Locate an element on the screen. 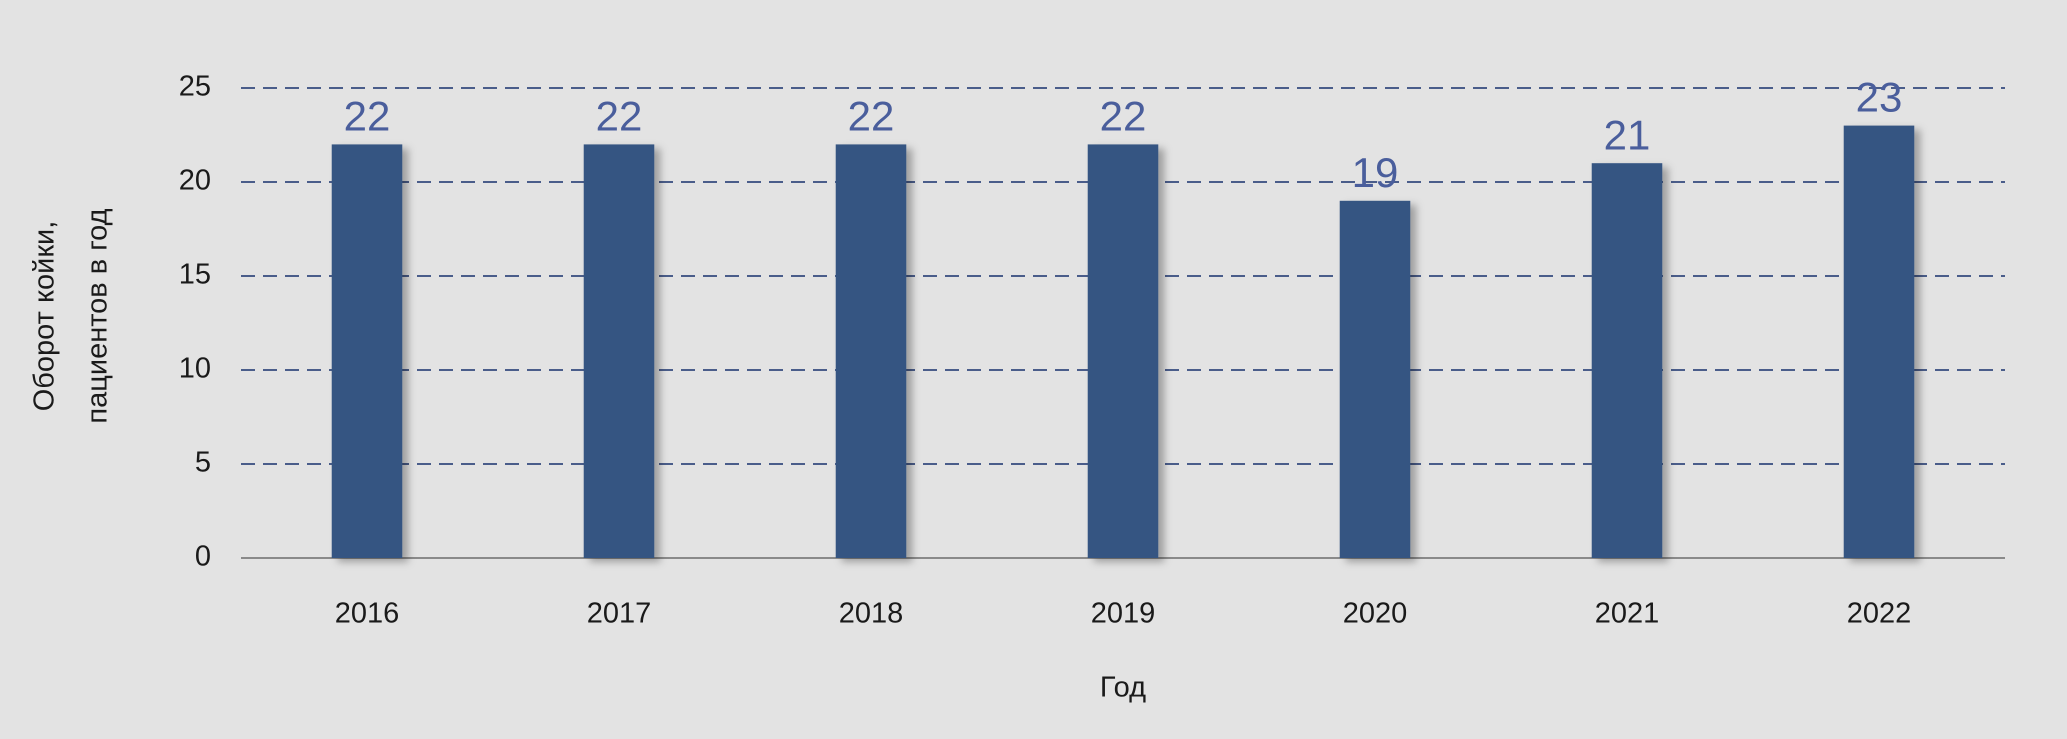 The image size is (2067, 739). y-tick-label: 5 is located at coordinates (203, 463).